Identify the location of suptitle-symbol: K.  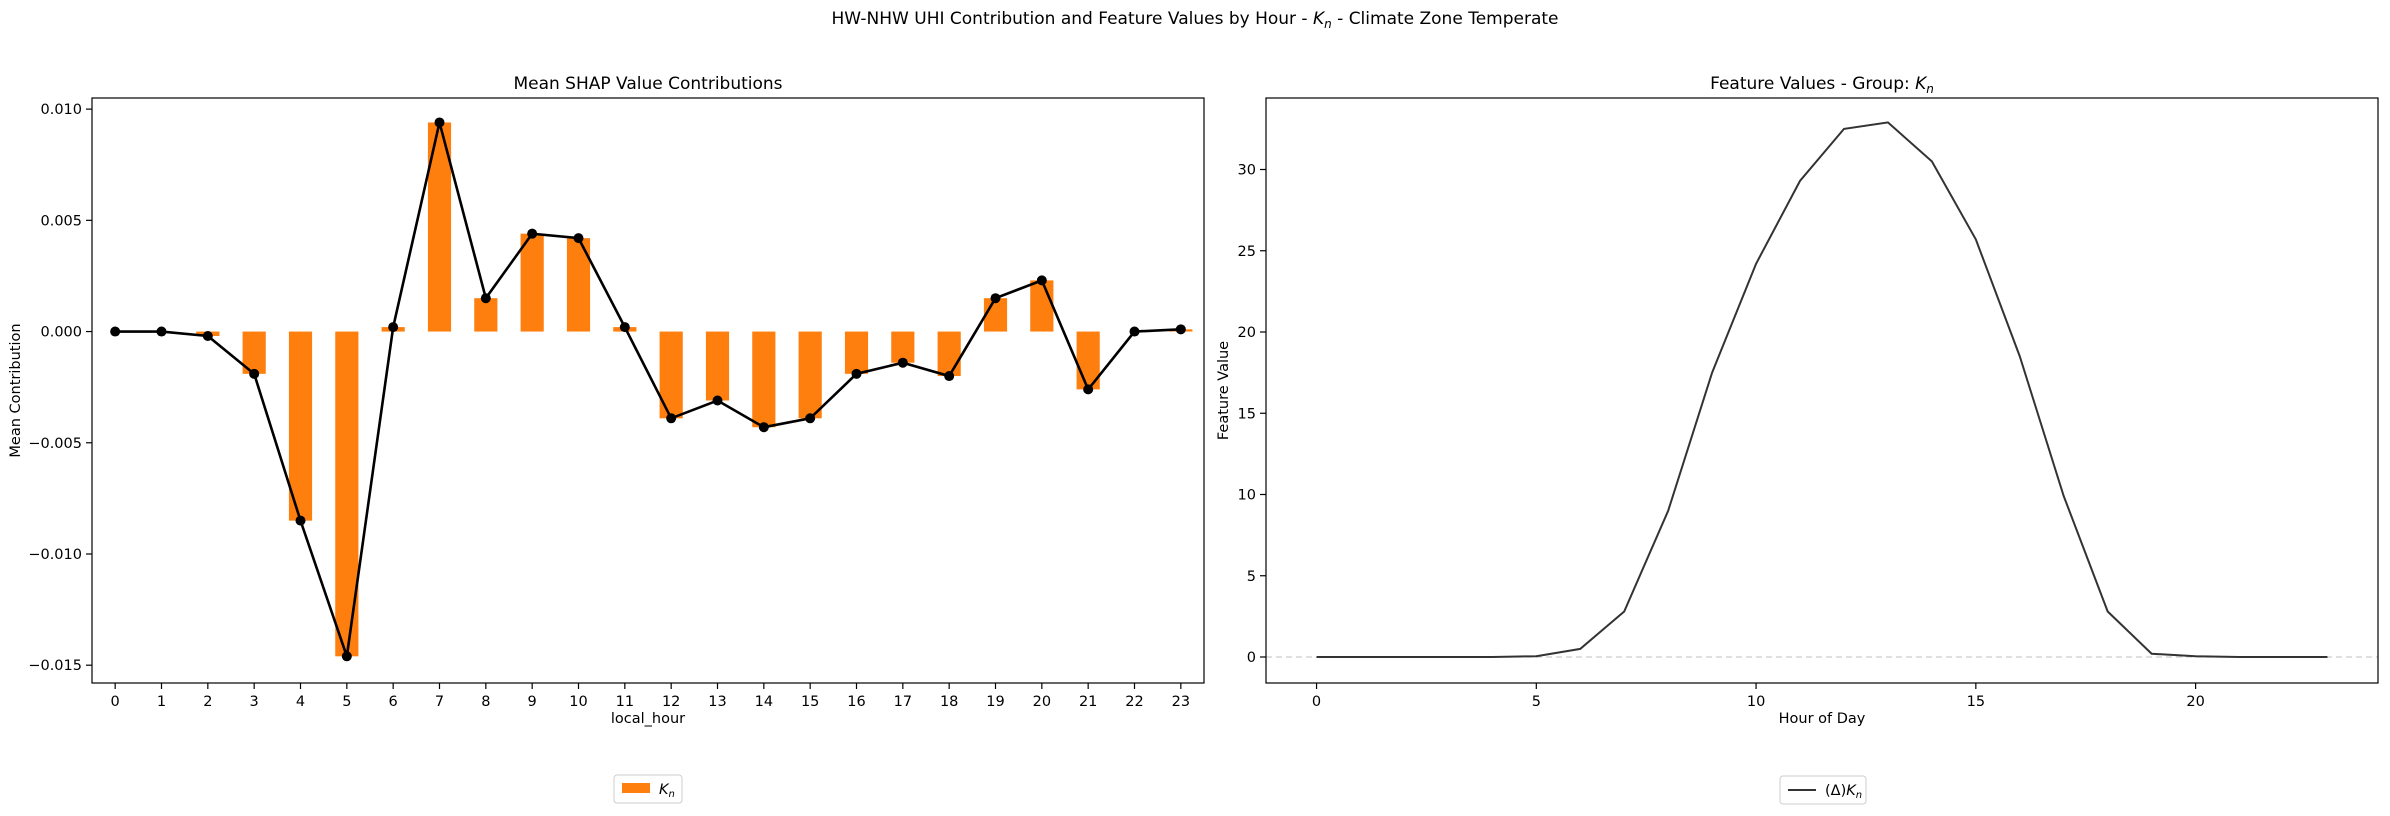
(1319, 19).